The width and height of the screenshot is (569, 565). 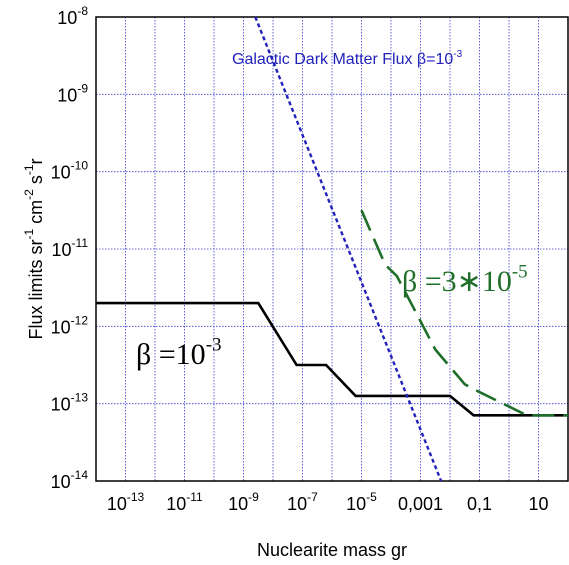 I want to click on y-tick-label-exponent: -9, so click(x=82, y=88).